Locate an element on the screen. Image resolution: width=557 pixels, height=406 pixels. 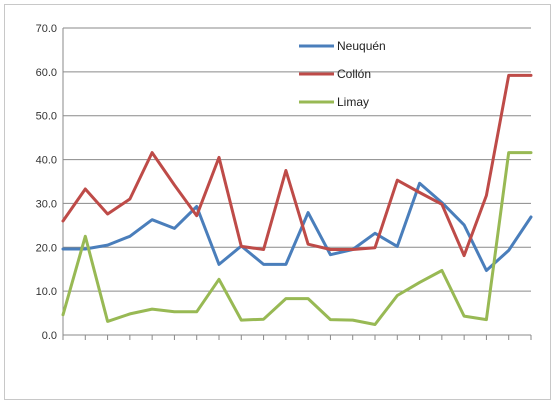
legend-label: Neuquén is located at coordinates (361, 46).